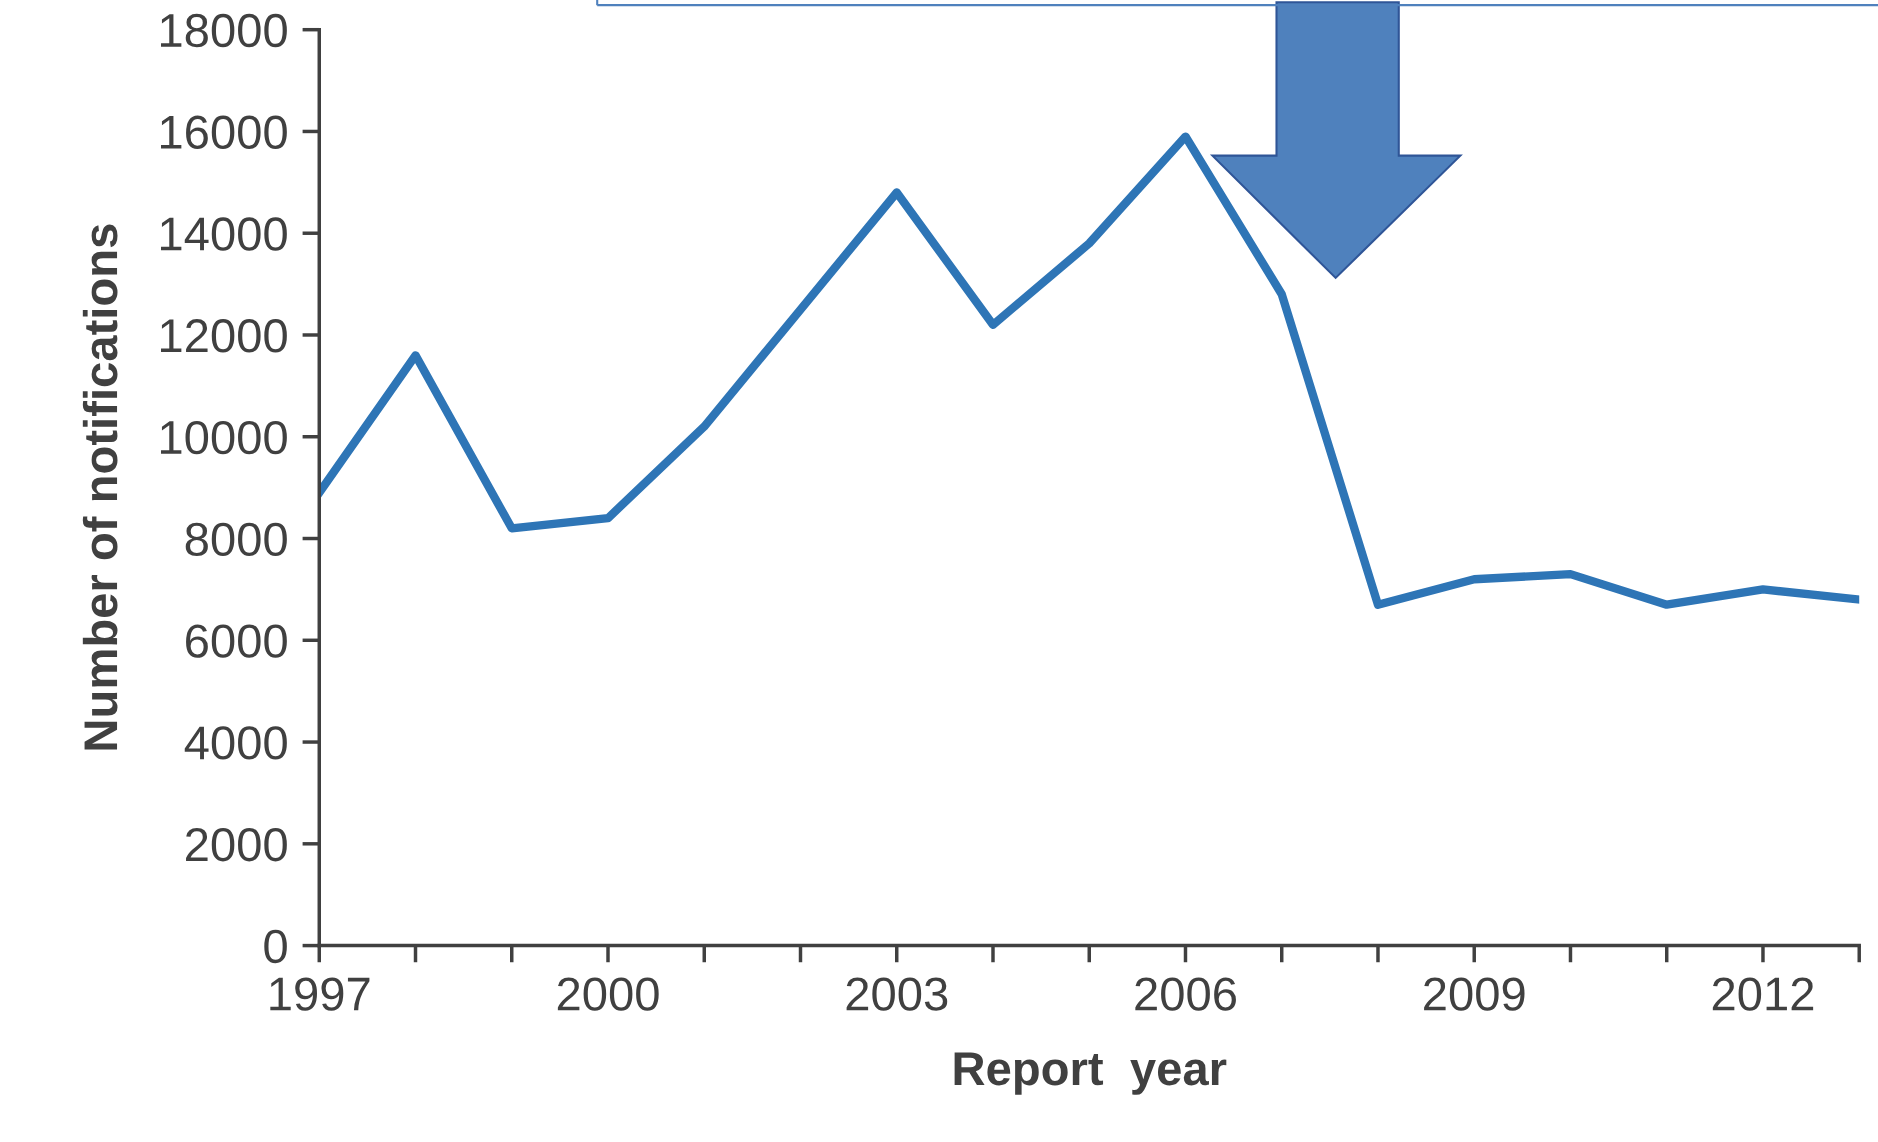  Describe the element at coordinates (608, 994) in the screenshot. I see `x-tick-label: 2000` at that location.